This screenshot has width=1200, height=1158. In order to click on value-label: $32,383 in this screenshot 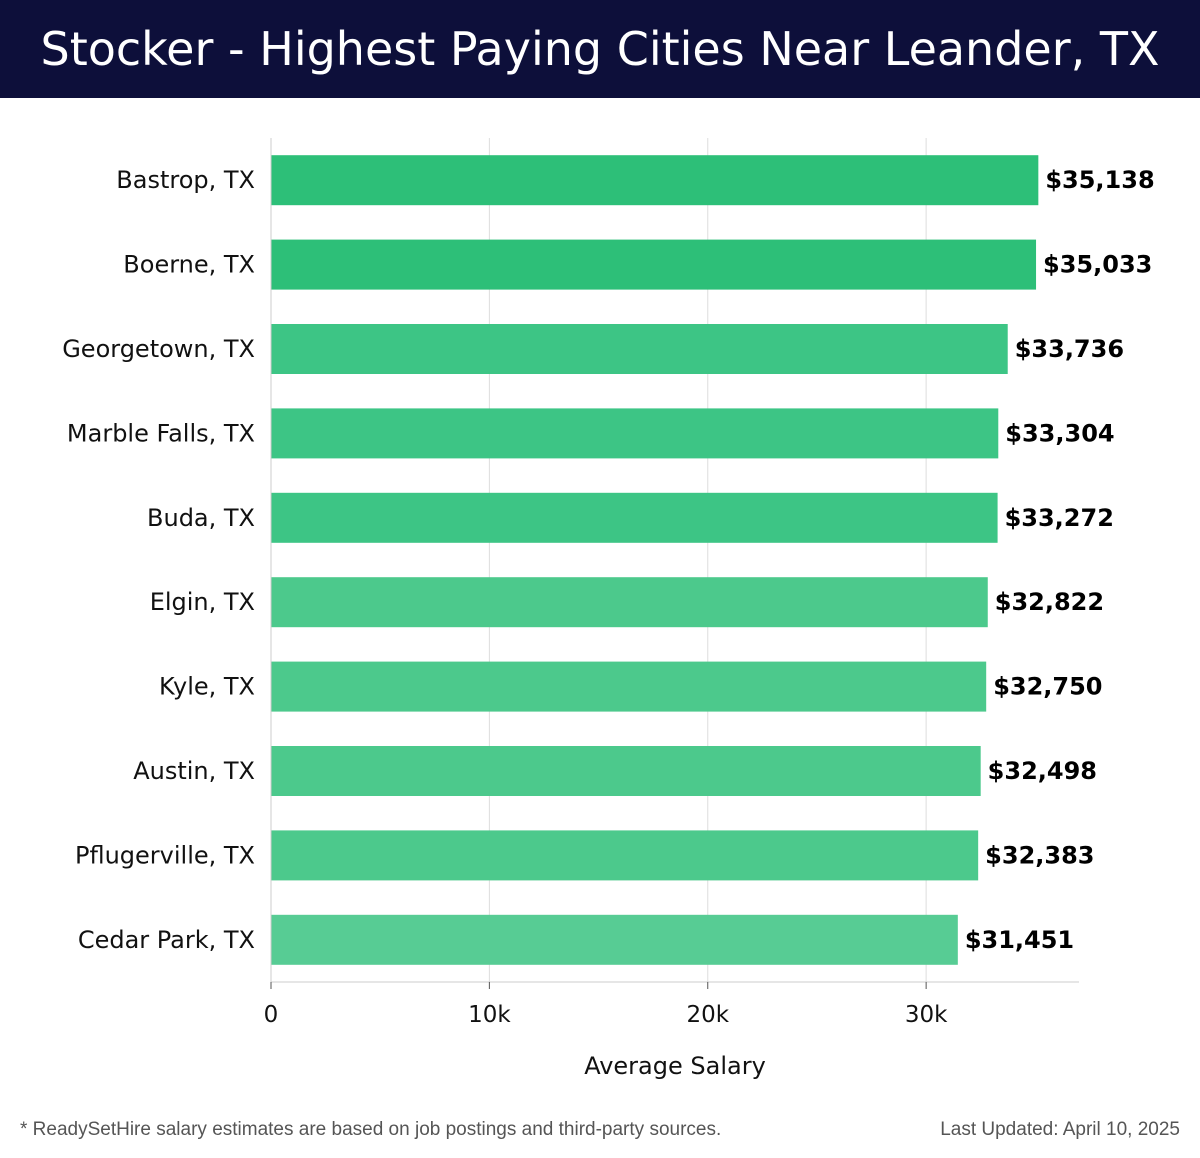, I will do `click(1039, 855)`.